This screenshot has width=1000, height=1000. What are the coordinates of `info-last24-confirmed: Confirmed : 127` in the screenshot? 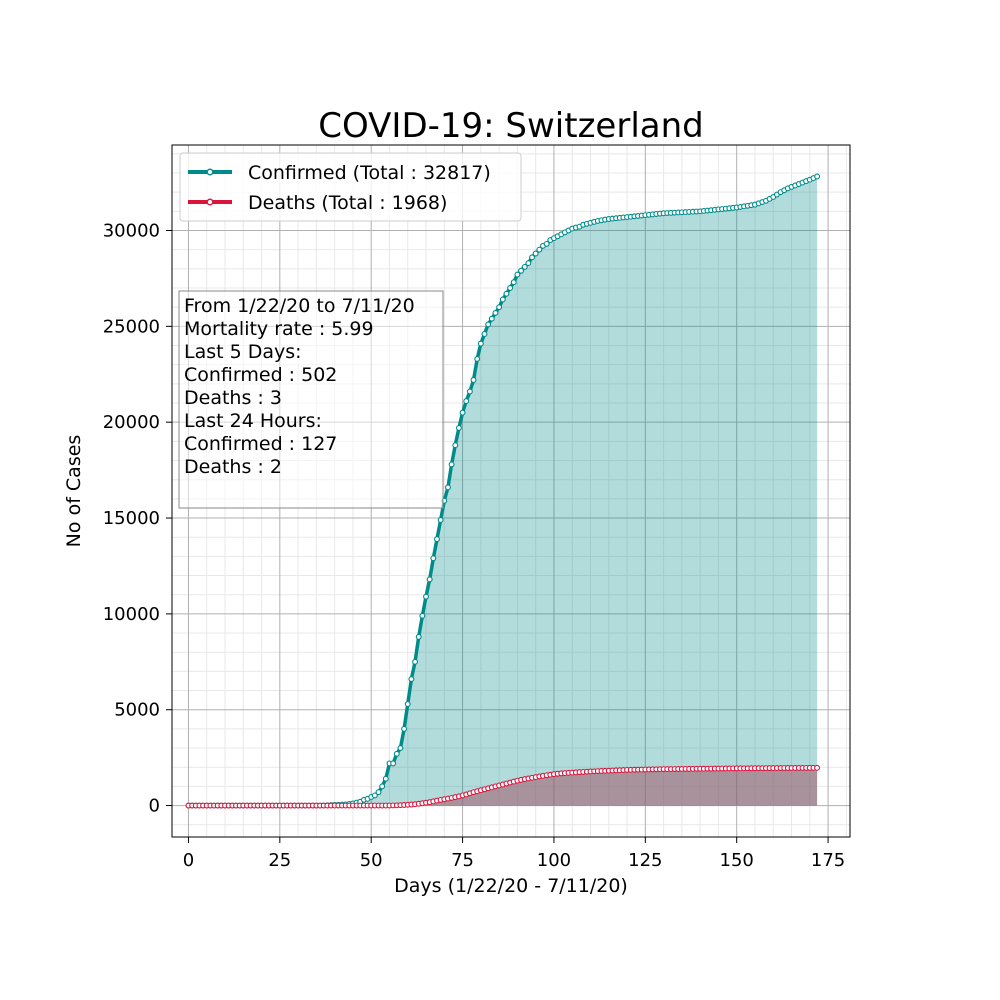 It's located at (260, 444).